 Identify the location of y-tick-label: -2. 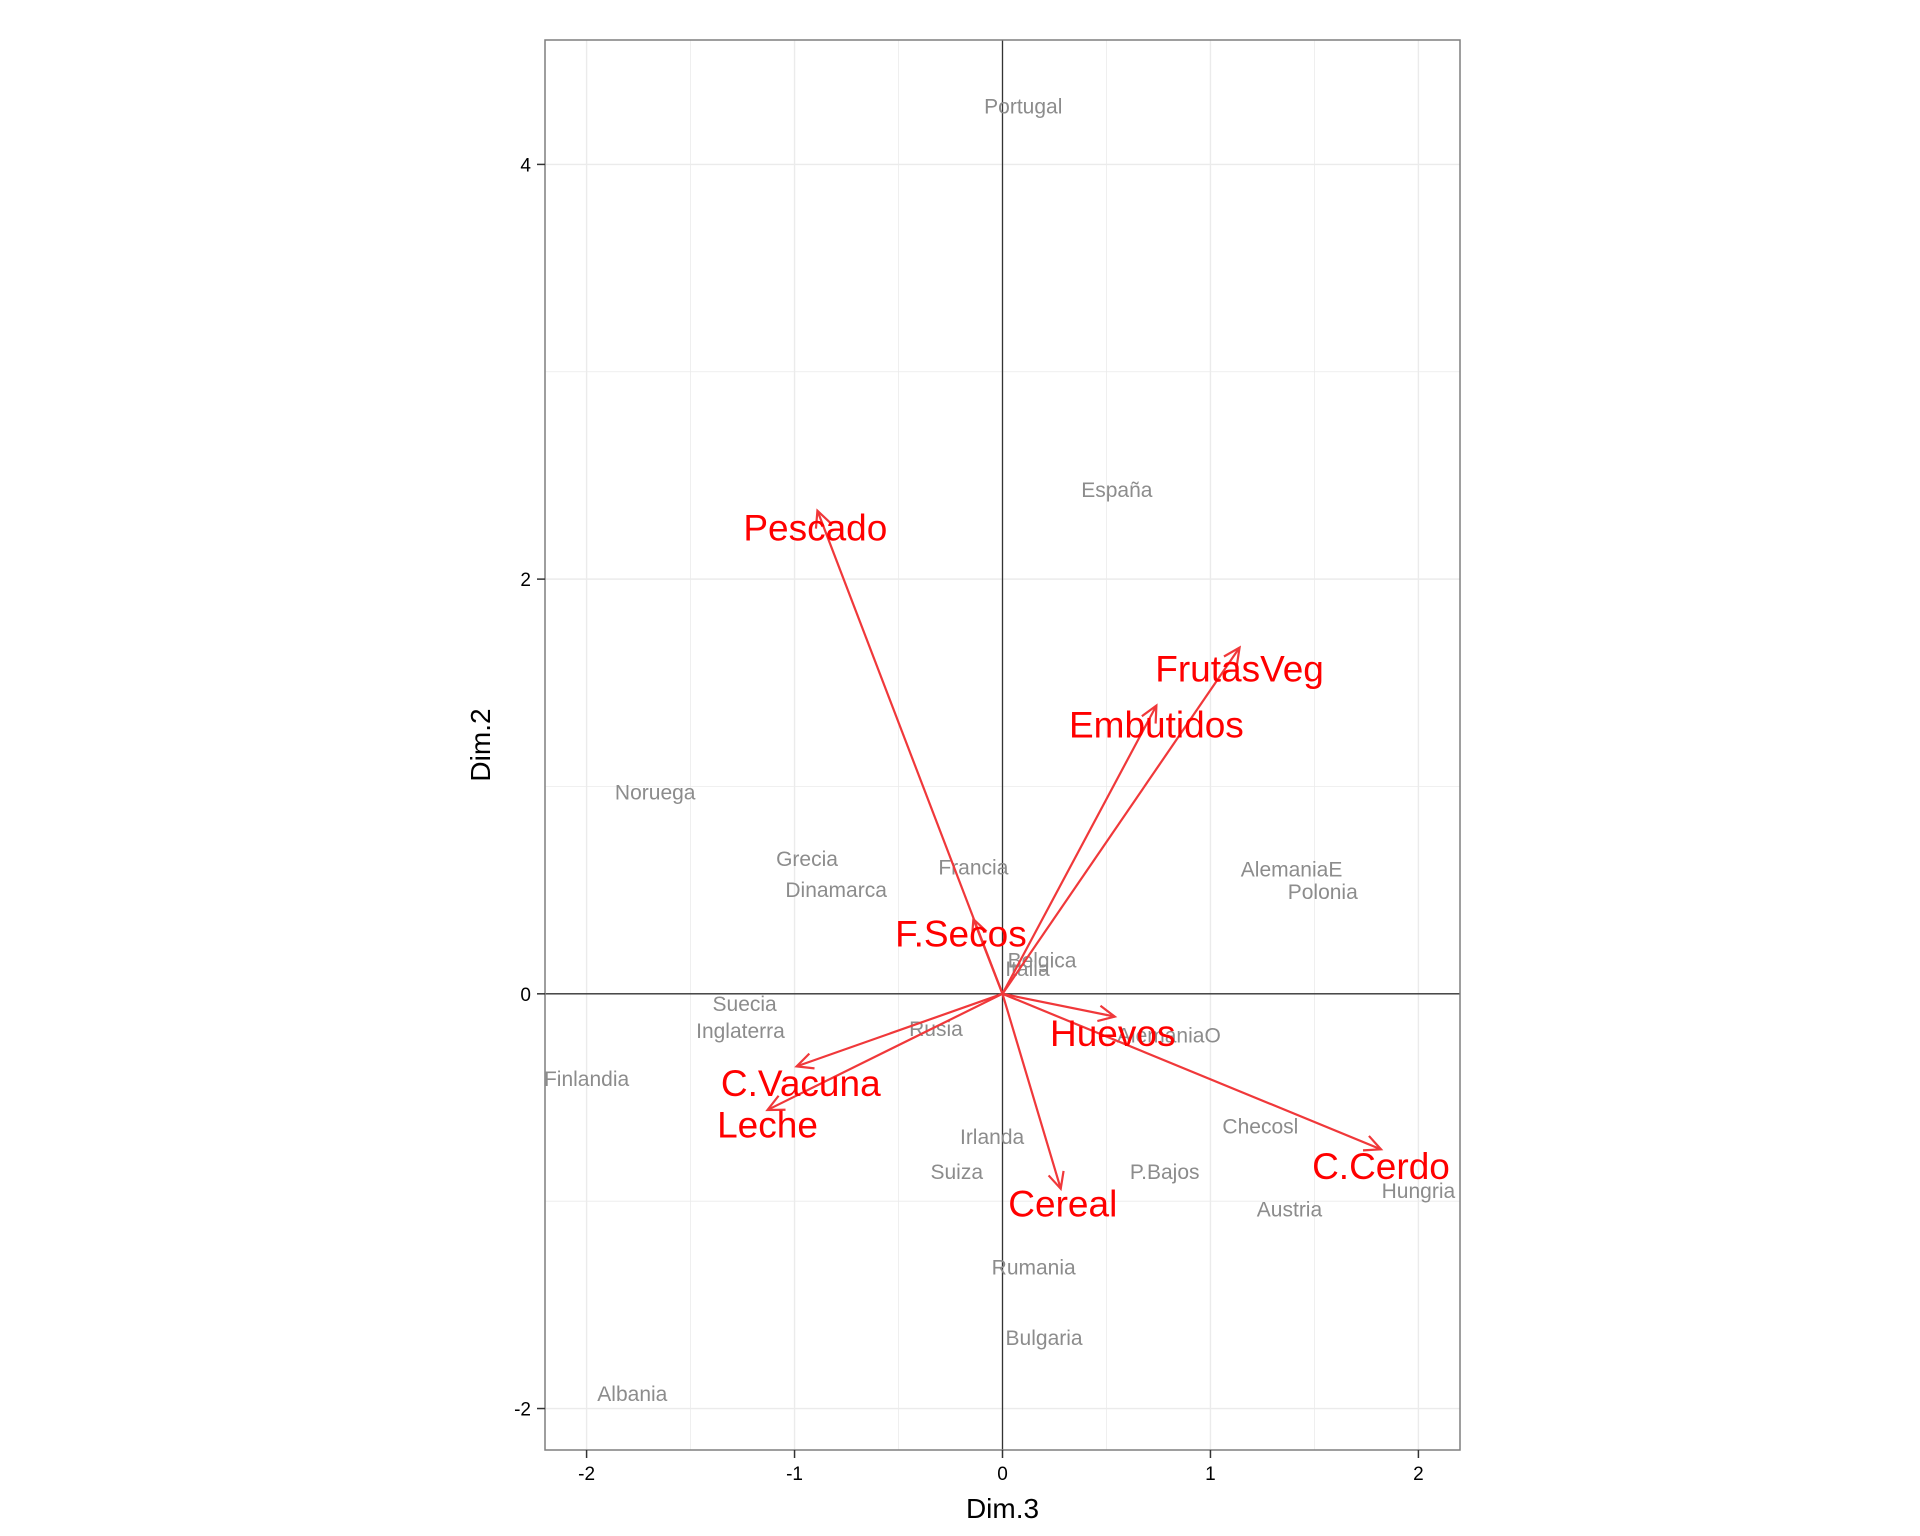
(522, 1410).